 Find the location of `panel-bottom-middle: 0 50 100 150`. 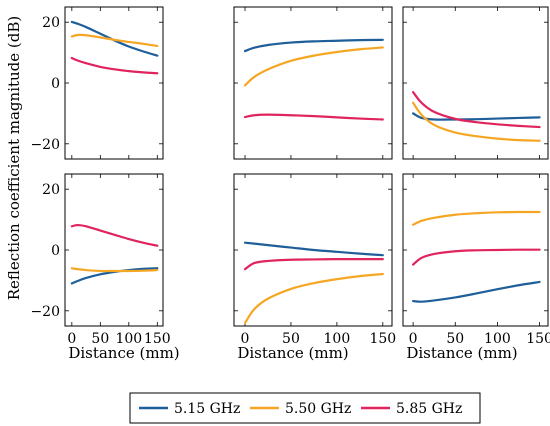

panel-bottom-middle: 0 50 100 150 is located at coordinates (314, 260).